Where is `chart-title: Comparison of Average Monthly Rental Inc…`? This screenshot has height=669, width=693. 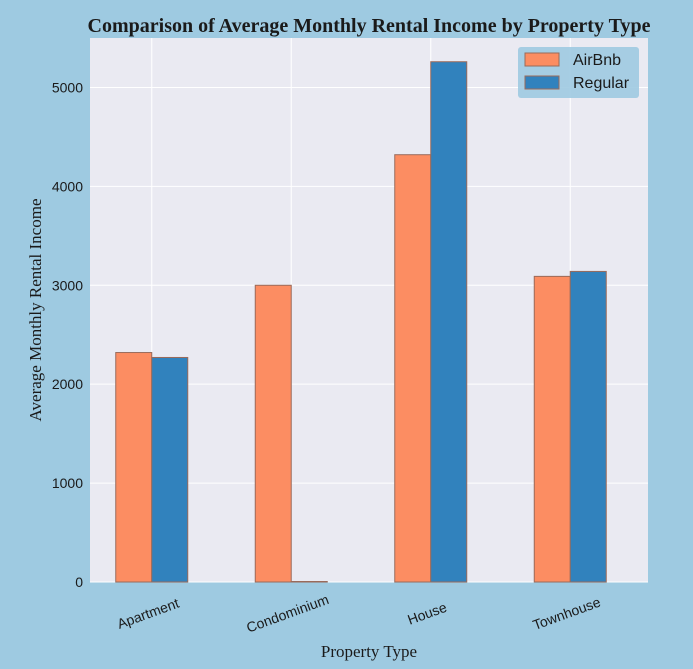 chart-title: Comparison of Average Monthly Rental Inc… is located at coordinates (369, 26).